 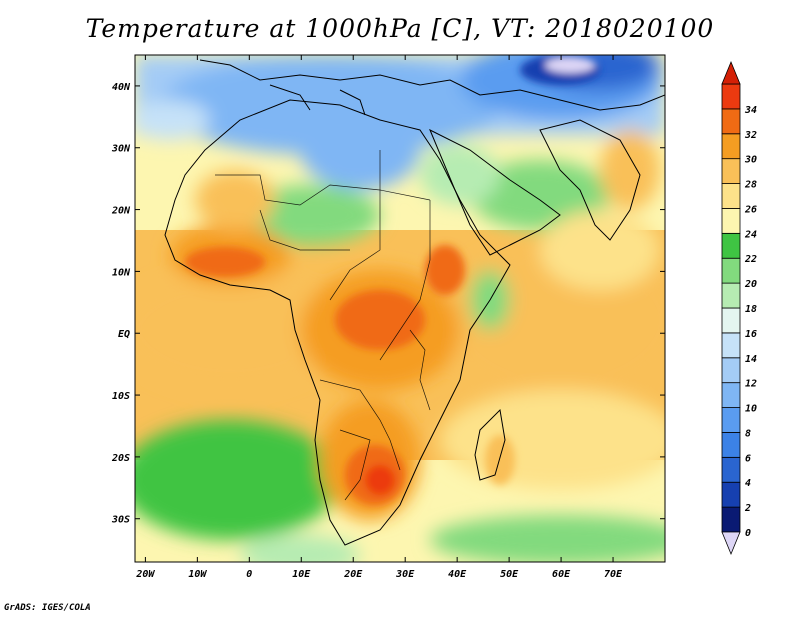 I want to click on colorbar-label: 34, so click(x=750, y=110).